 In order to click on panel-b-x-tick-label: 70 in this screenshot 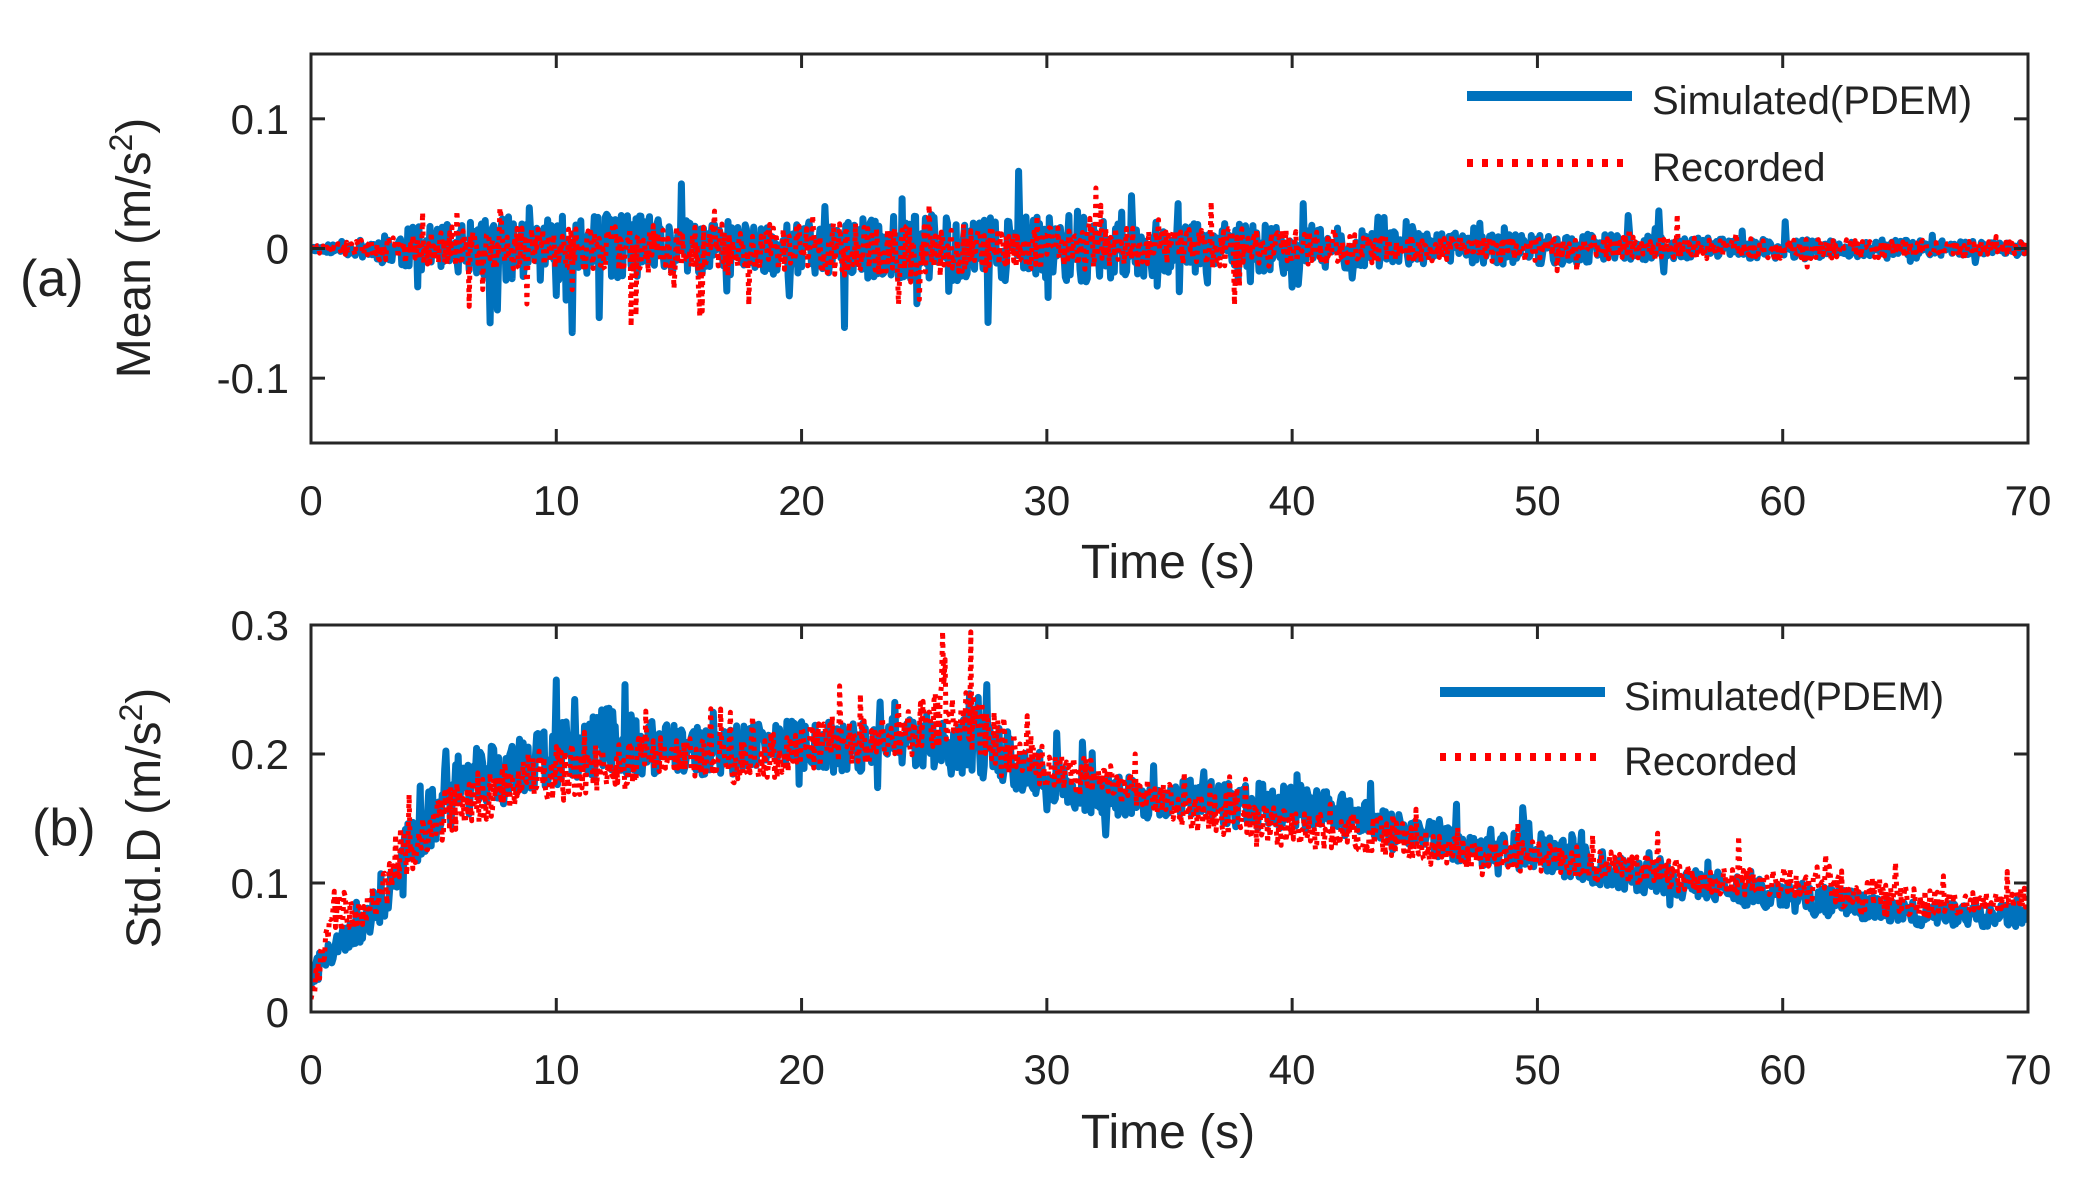, I will do `click(2028, 1069)`.